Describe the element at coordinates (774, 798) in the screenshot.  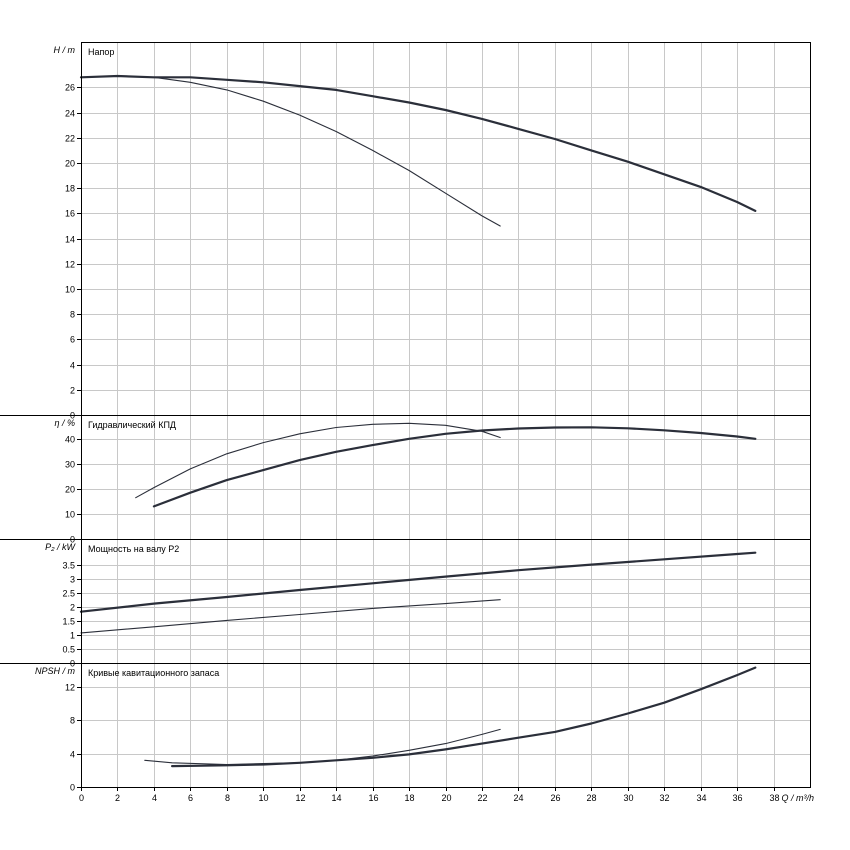
I see `x-tick-label: 38` at that location.